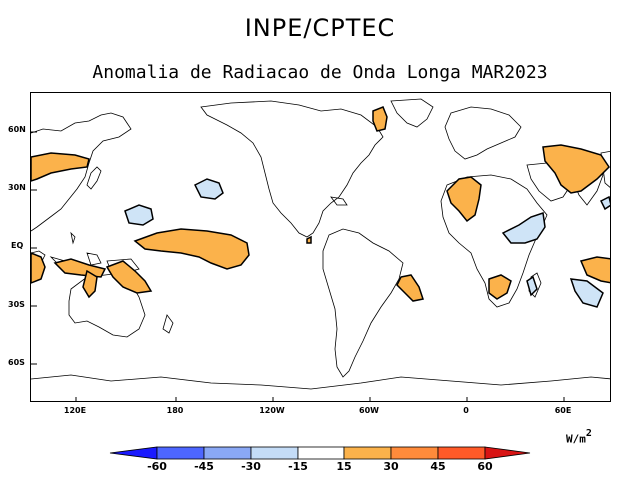 The height and width of the screenshot is (494, 640). Describe the element at coordinates (38, 268) in the screenshot. I see `anomaly-indonesia-west` at that location.